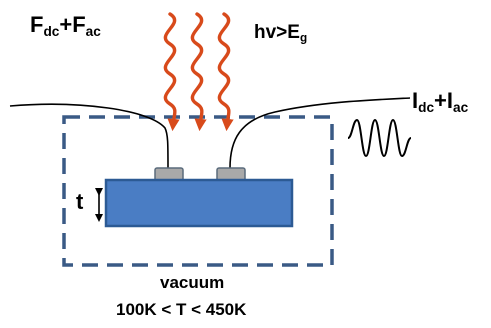  What do you see at coordinates (440, 101) in the screenshot?
I see `current-label: Idc+Iac` at bounding box center [440, 101].